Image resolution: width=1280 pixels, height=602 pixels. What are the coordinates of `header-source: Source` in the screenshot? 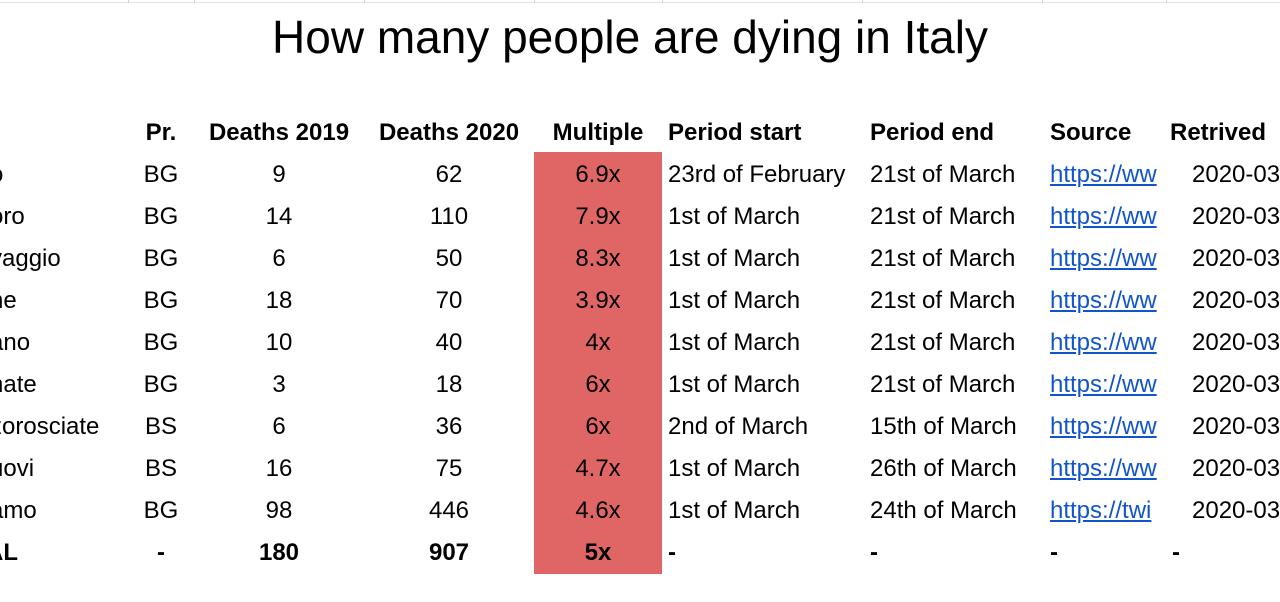 It's located at (1091, 132).